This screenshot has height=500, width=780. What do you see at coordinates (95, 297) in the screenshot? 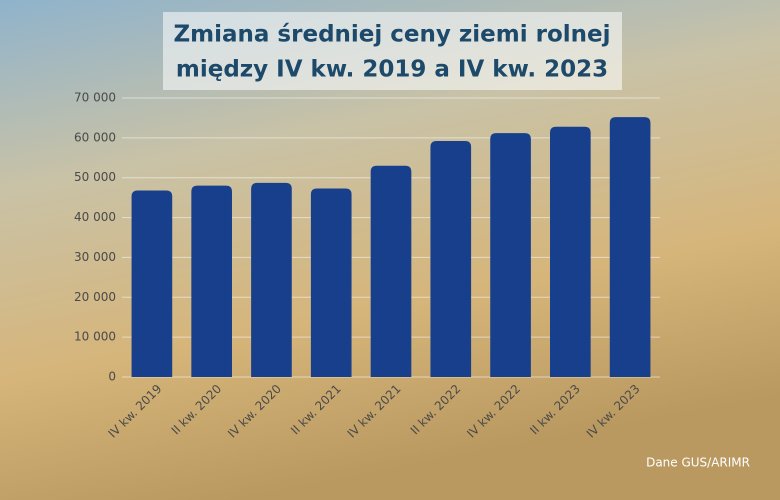
I see `y-tick-label: 20 000` at bounding box center [95, 297].